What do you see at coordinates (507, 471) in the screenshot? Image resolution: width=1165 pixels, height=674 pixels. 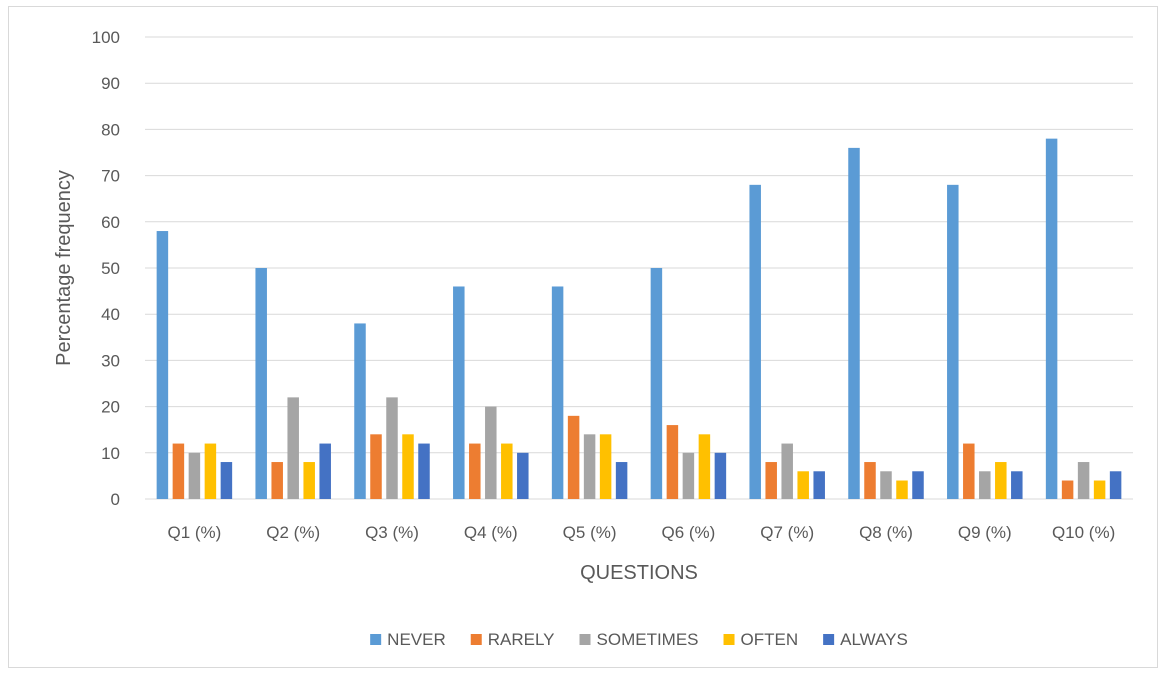 I see `bar-often-q4` at bounding box center [507, 471].